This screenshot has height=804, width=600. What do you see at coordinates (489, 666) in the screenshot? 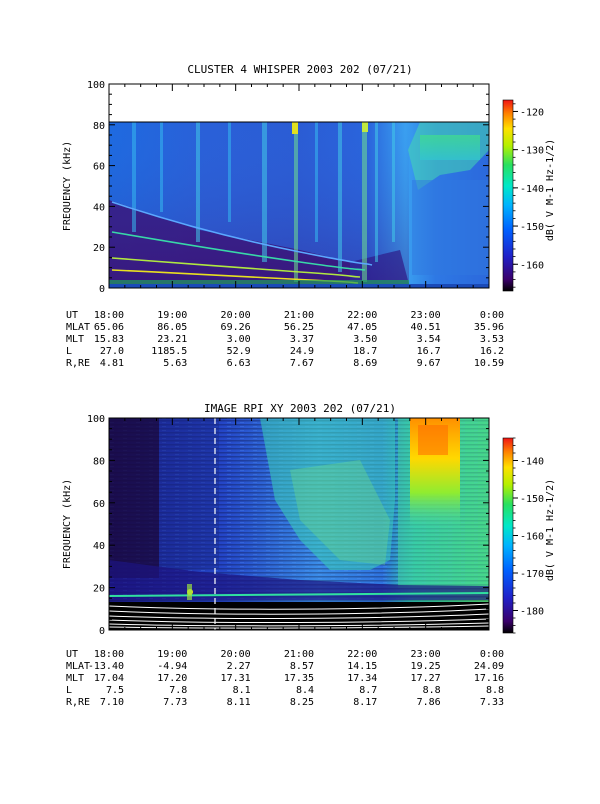
I see `orbit-value: 24.09` at bounding box center [489, 666].